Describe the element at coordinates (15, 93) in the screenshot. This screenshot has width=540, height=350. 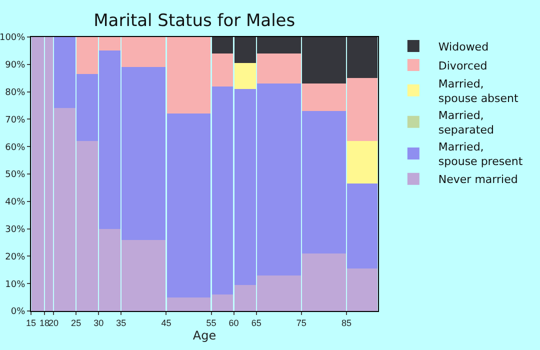
I see `y-tick-label: 80%` at that location.